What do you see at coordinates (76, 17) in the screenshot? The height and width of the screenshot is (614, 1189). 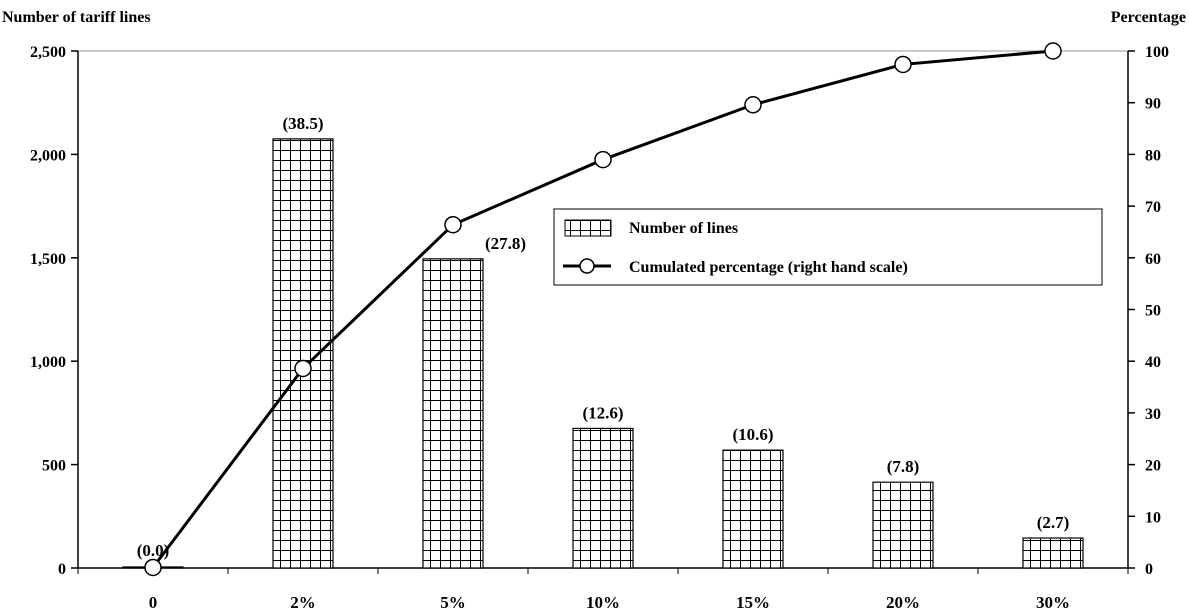 I see `left-axis-title: Number of tariff lines` at bounding box center [76, 17].